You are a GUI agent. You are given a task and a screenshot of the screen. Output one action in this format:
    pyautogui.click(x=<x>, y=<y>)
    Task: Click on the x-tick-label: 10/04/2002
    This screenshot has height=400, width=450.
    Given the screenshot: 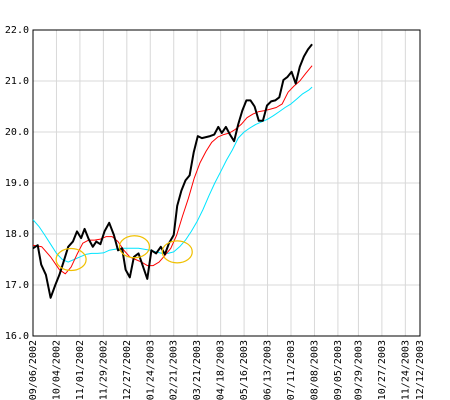 What is the action you would take?
    pyautogui.click(x=56, y=370)
    